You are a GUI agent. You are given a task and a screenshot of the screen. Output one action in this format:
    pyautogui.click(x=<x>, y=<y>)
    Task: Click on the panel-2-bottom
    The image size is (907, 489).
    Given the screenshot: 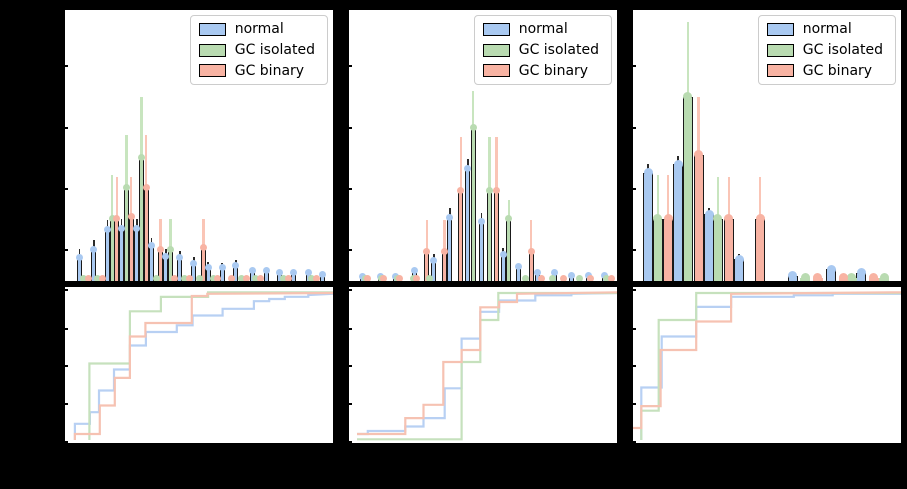 What is the action you would take?
    pyautogui.click(x=483, y=365)
    